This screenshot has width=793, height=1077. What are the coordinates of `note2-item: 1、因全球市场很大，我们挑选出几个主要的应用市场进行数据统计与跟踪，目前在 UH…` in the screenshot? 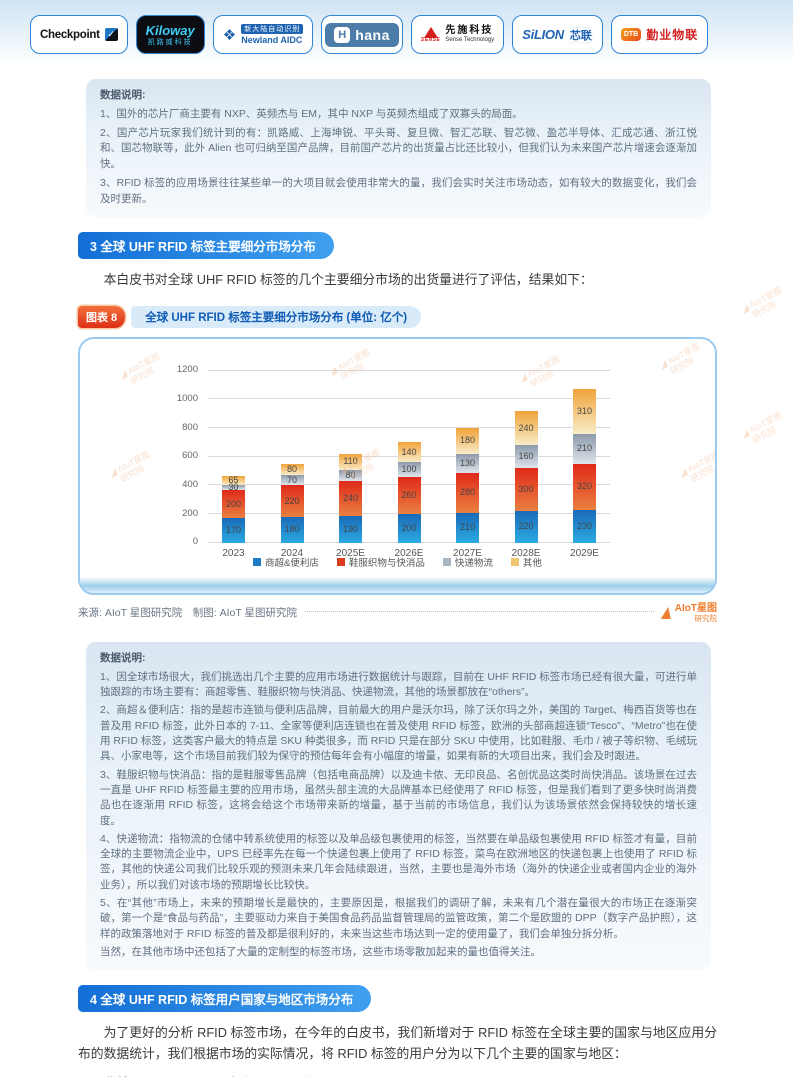 It's located at (398, 684).